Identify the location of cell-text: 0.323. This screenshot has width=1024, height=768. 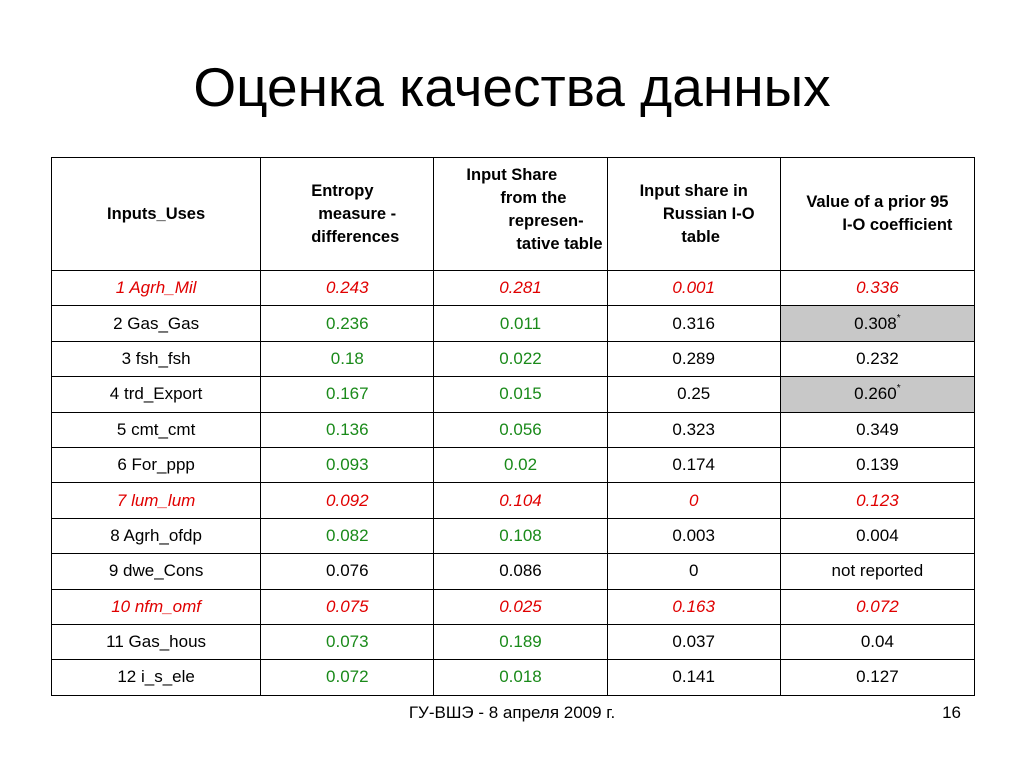
(693, 429).